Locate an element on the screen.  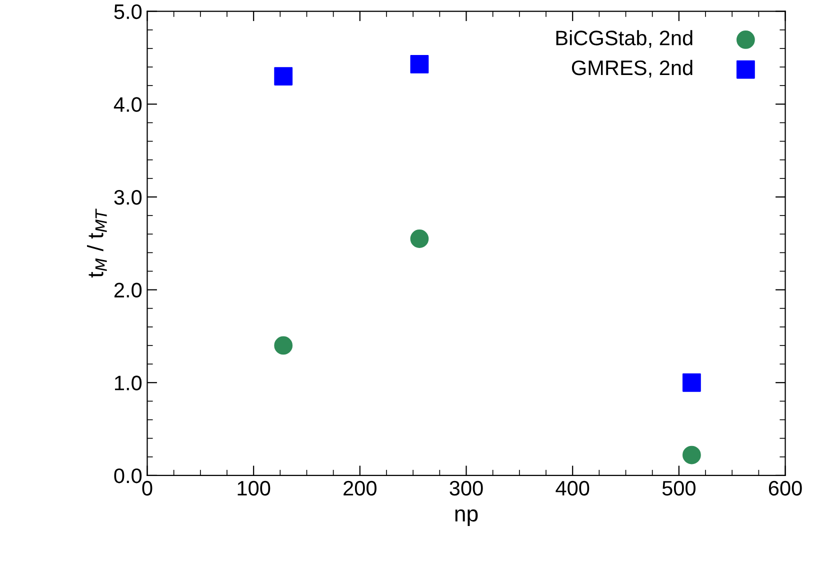
x-tick-label: 200 is located at coordinates (360, 488).